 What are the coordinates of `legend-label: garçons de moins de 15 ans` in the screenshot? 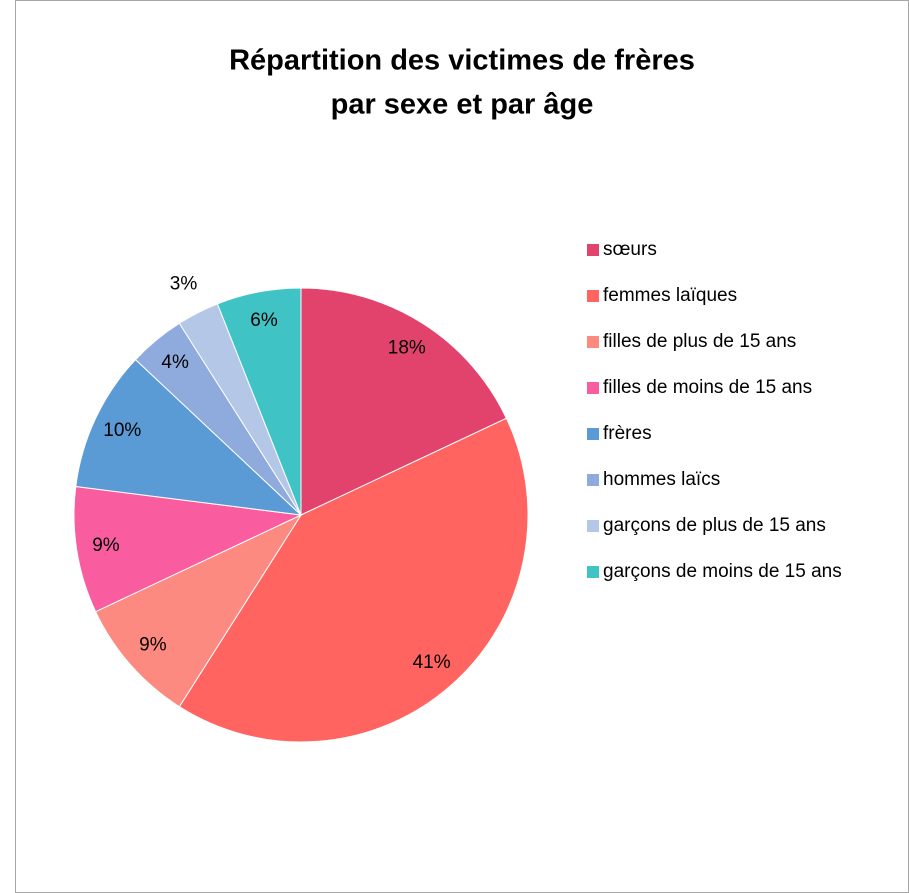 It's located at (722, 571).